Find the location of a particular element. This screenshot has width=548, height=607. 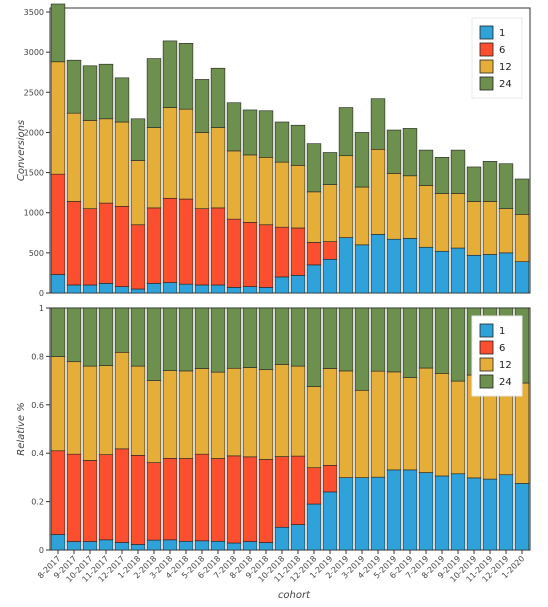

y-tick-label: 2000 is located at coordinates (34, 132).